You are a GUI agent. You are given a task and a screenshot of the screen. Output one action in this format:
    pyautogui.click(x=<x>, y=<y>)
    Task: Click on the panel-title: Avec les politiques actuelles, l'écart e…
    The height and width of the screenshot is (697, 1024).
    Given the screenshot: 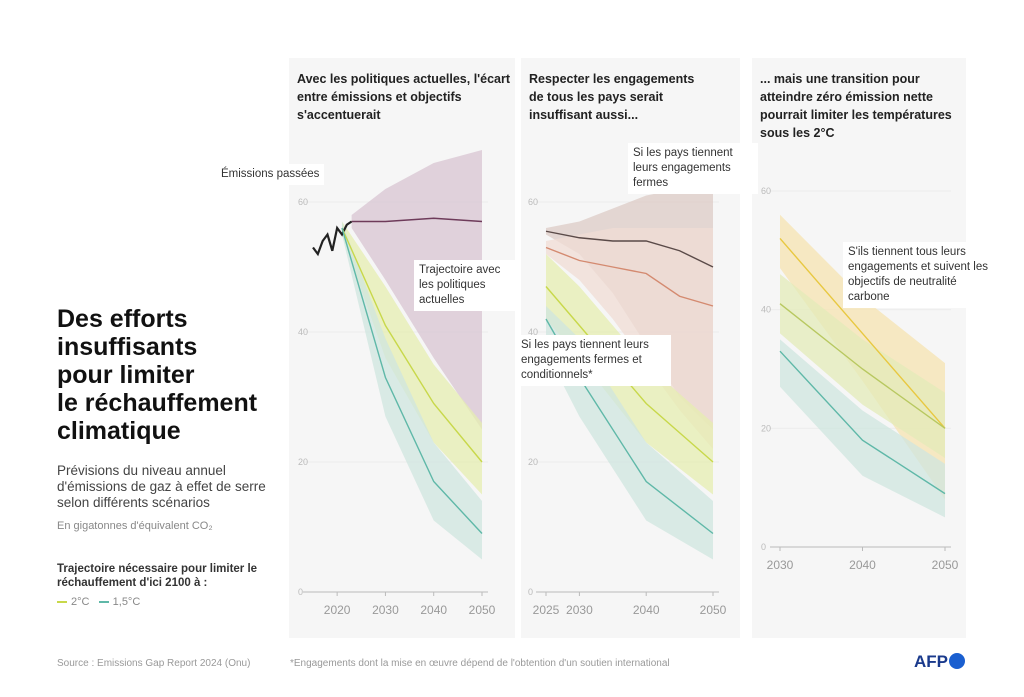 What is the action you would take?
    pyautogui.click(x=404, y=97)
    